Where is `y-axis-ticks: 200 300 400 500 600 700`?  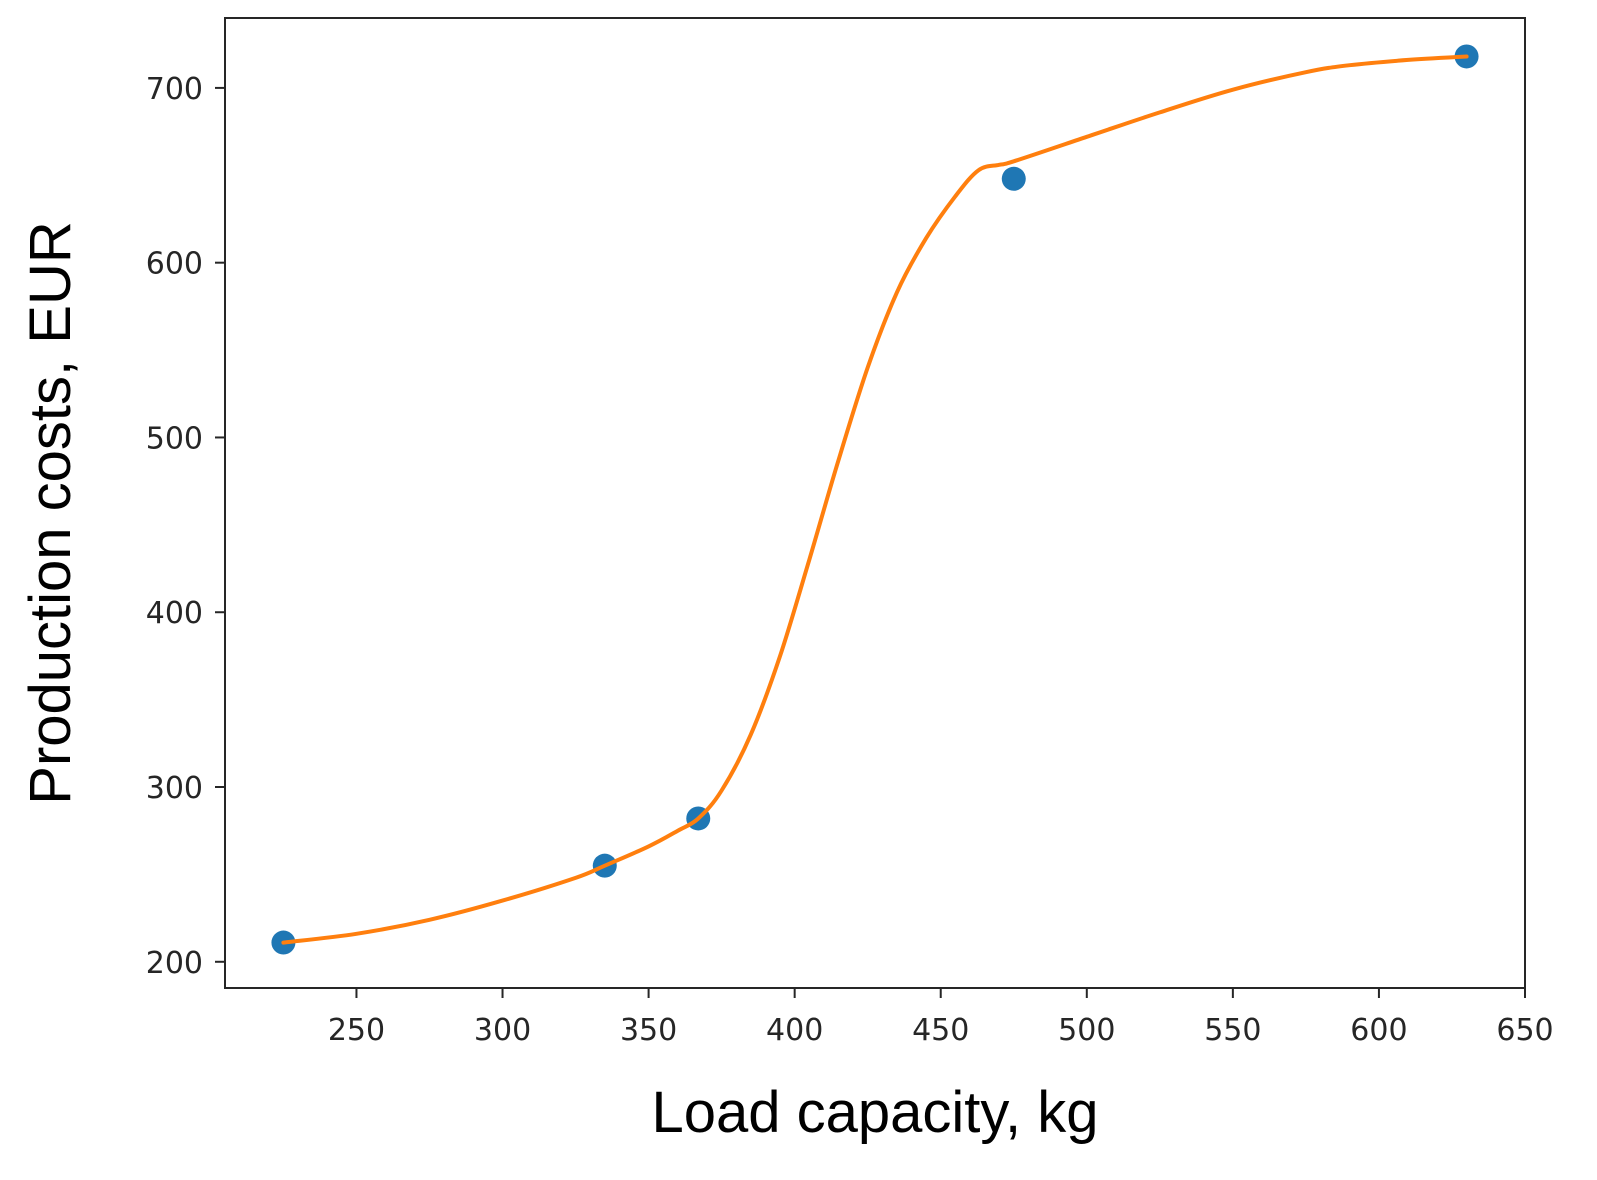 y-axis-ticks: 200 300 400 500 600 700 is located at coordinates (185, 526).